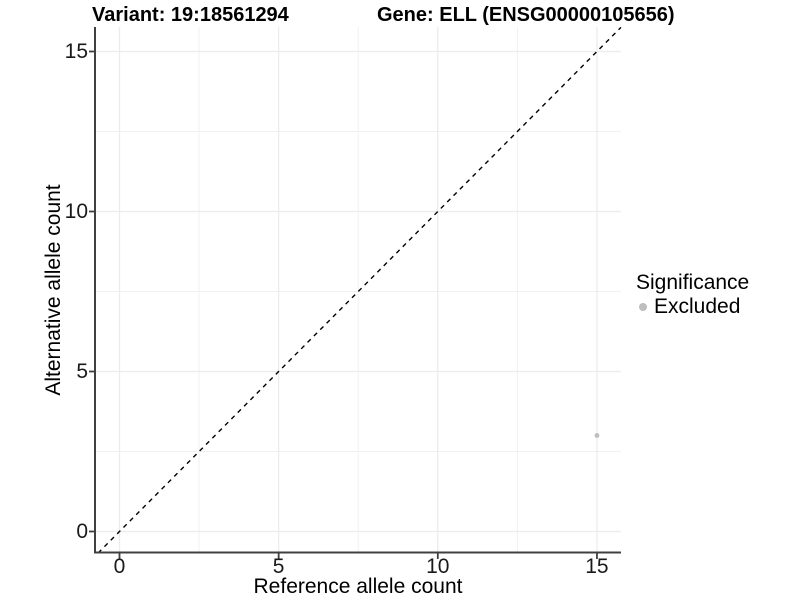 Image resolution: width=800 pixels, height=600 pixels. I want to click on y-tick-label-0: 0, so click(82, 531).